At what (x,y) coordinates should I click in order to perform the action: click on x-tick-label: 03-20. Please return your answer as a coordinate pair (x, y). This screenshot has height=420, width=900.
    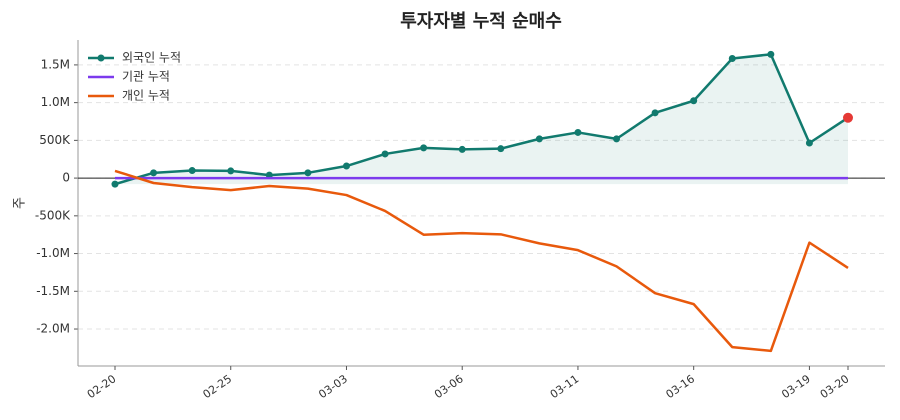
    Looking at the image, I should click on (835, 386).